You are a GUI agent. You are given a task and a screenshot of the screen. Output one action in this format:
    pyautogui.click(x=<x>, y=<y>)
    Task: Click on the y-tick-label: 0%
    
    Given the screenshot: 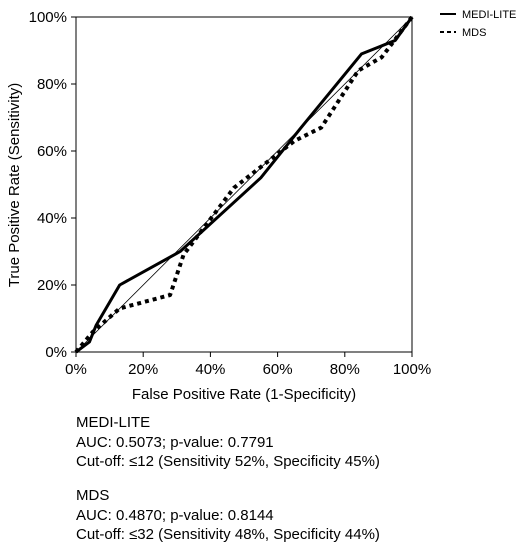 What is the action you would take?
    pyautogui.click(x=56, y=352)
    